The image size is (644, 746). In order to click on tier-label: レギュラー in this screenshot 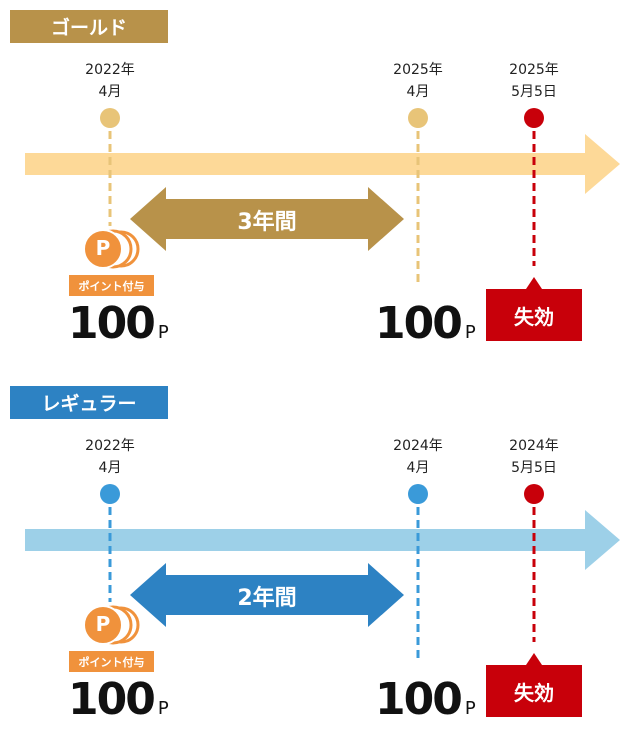, I will do `click(89, 402)`.